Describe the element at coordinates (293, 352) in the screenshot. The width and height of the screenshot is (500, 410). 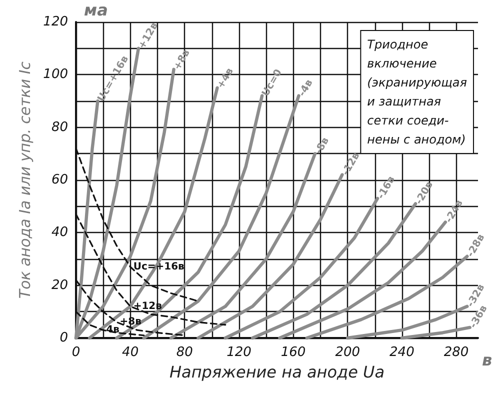
I see `x-tick-label: 160` at that location.